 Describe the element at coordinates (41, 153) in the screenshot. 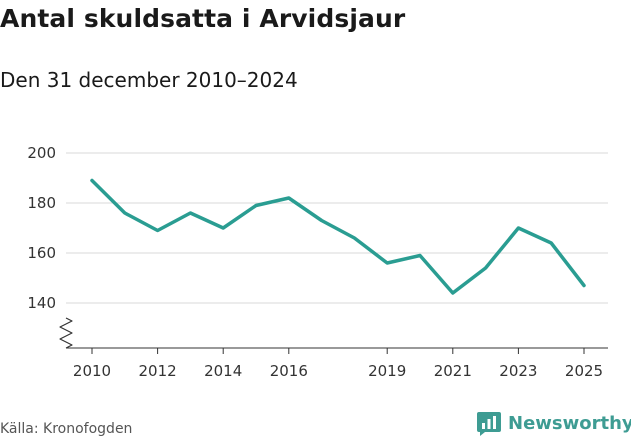

I see `y-tick-label-200: 200` at that location.